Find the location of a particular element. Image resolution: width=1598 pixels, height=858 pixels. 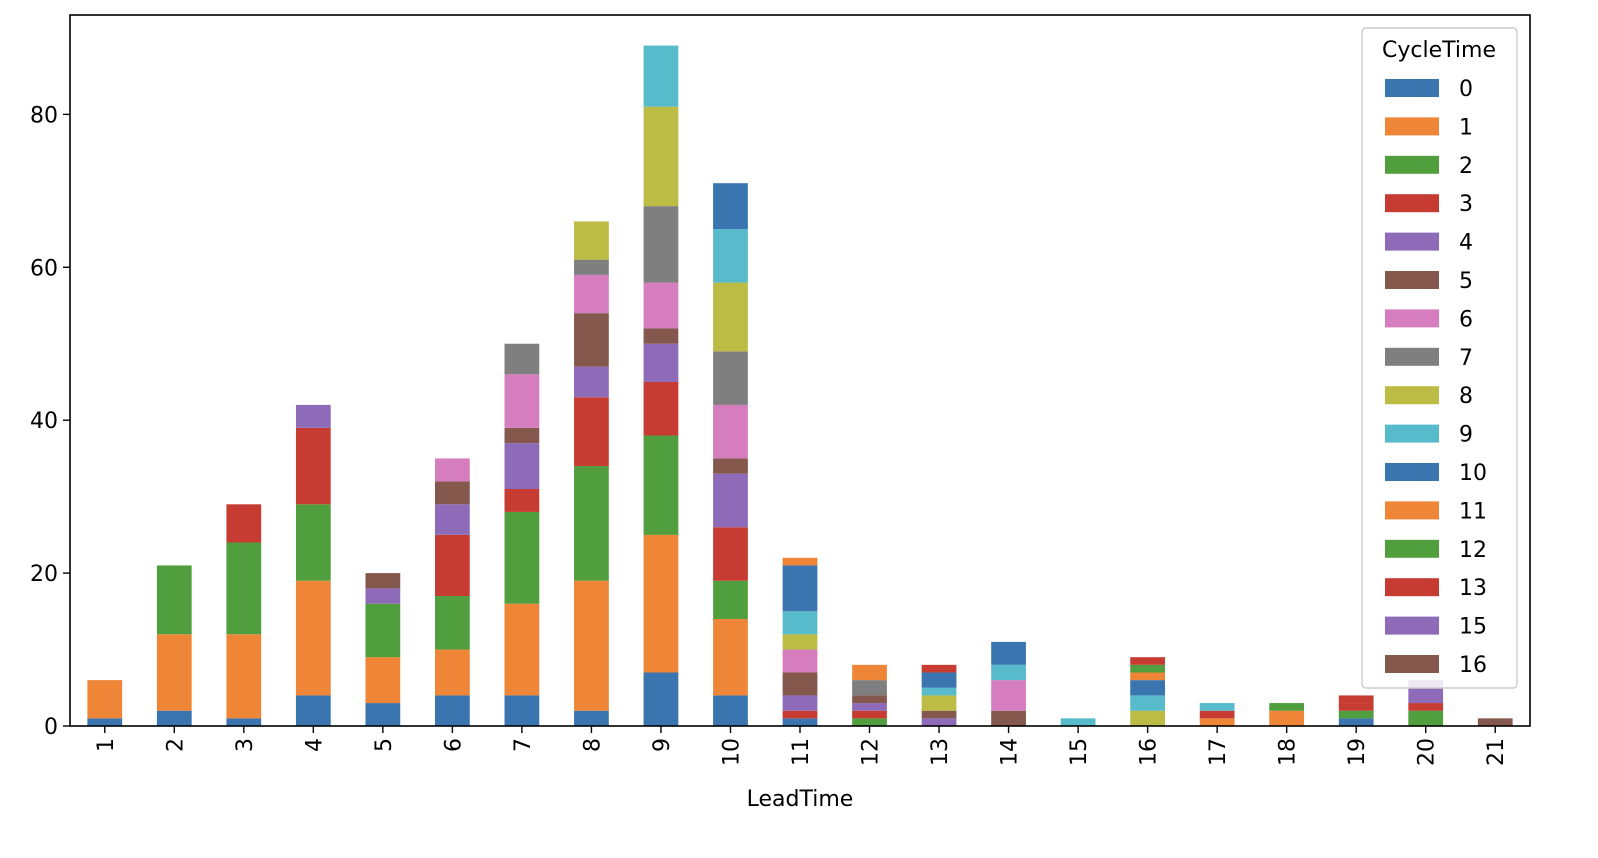

y-tick-label-60: 60 is located at coordinates (44, 268).